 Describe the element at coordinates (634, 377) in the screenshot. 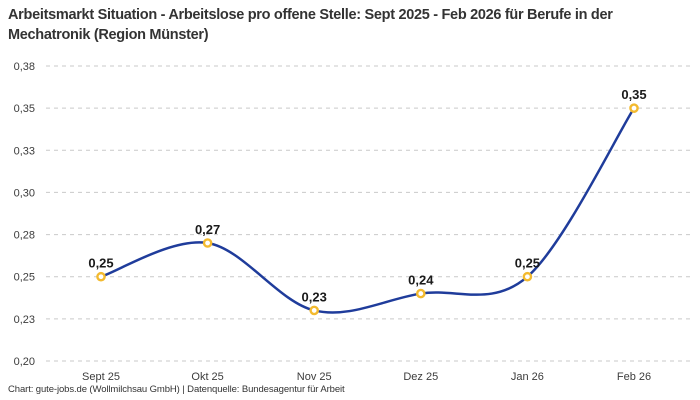

I see `x-tick-label: Feb 26` at that location.